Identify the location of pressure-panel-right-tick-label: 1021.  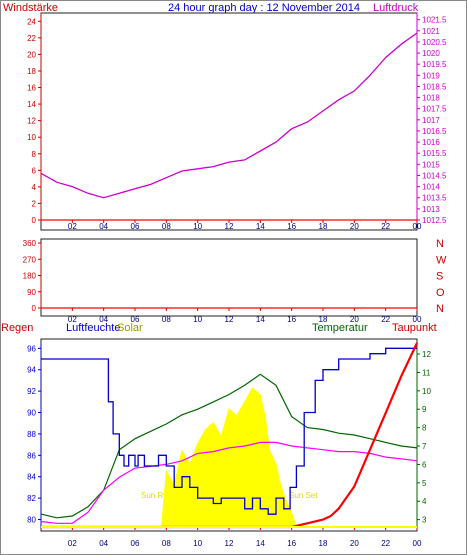
(431, 31).